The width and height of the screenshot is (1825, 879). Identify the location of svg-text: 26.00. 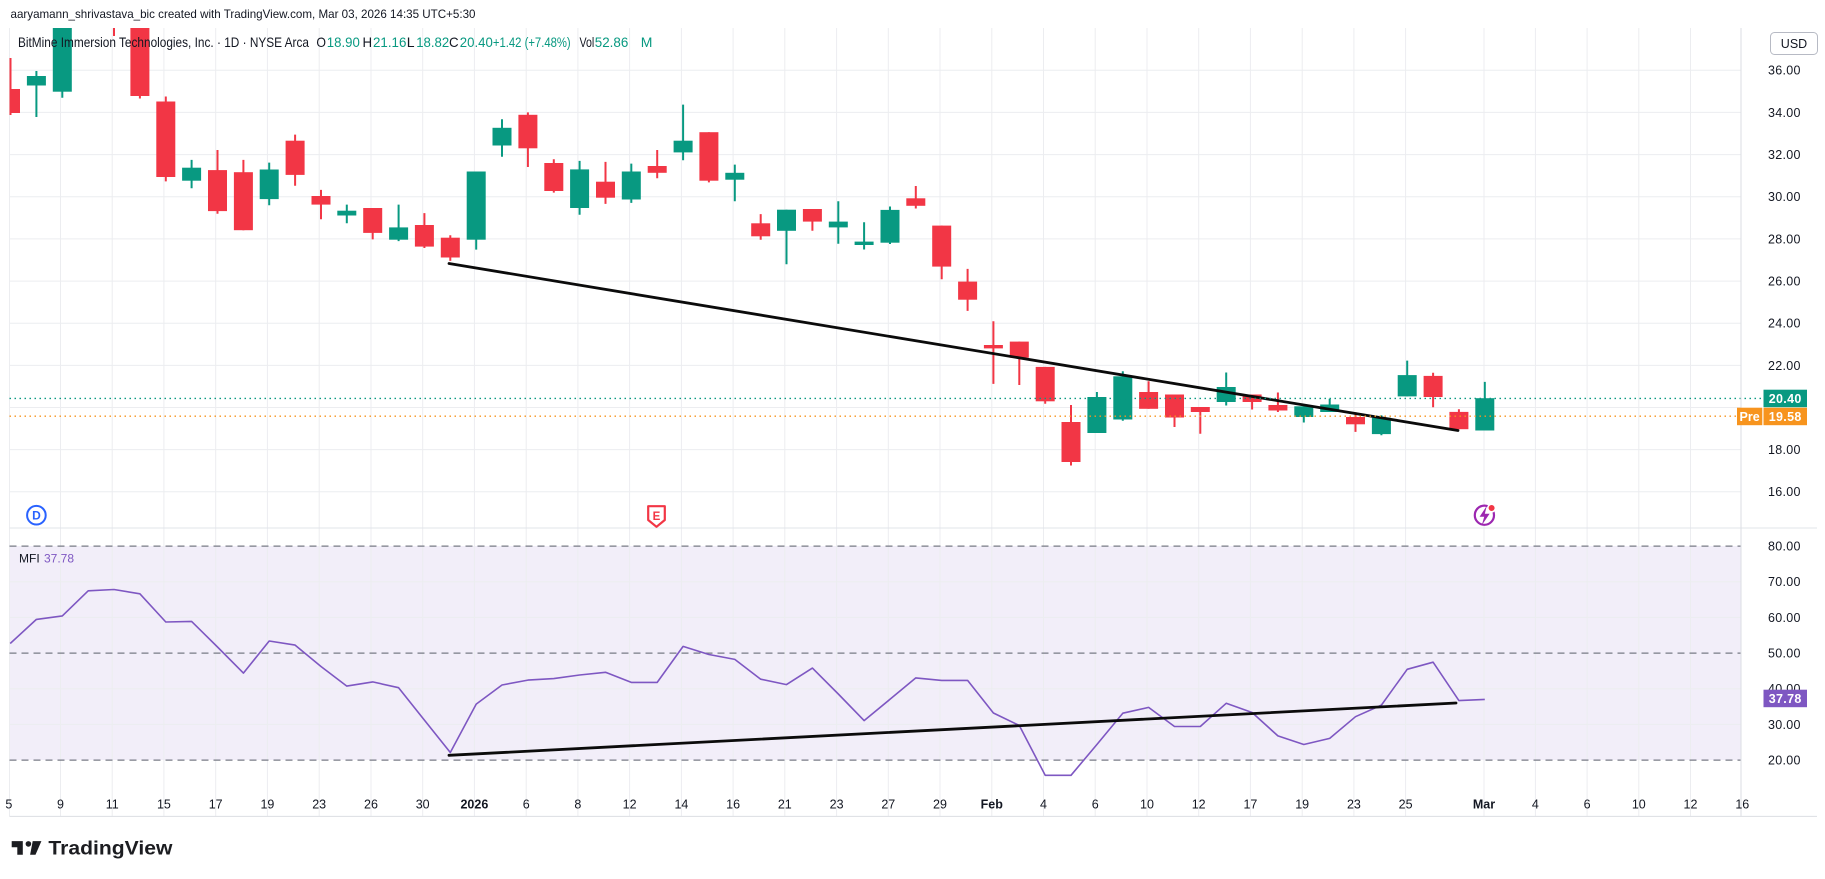
(1784, 281).